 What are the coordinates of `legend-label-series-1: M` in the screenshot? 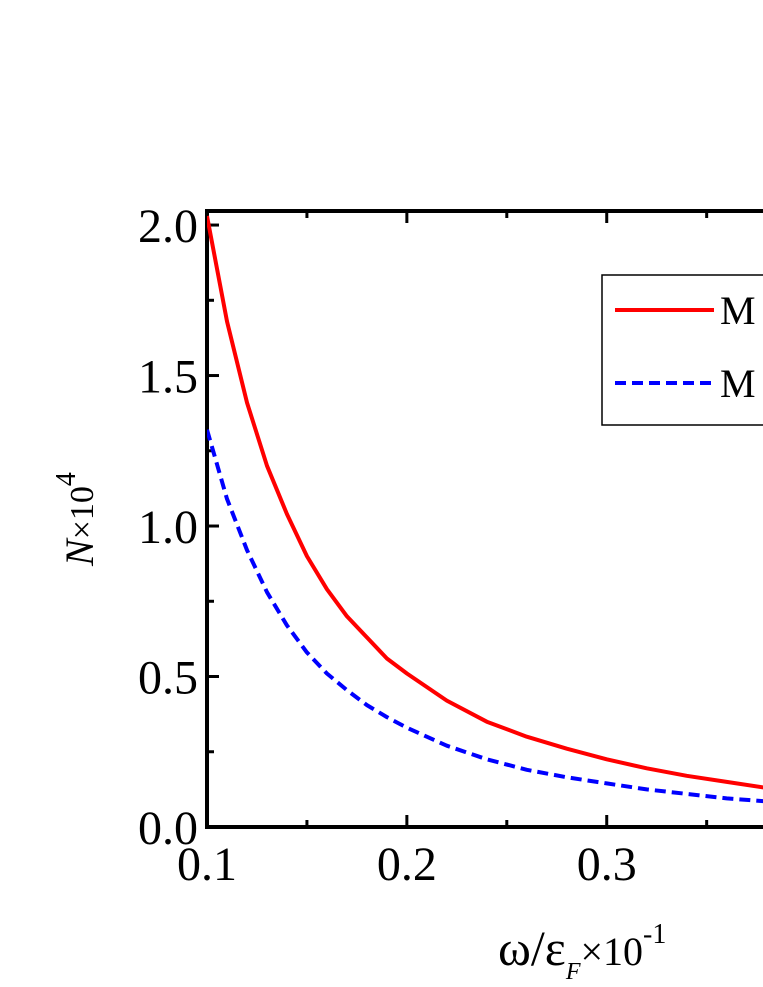 It's located at (738, 310).